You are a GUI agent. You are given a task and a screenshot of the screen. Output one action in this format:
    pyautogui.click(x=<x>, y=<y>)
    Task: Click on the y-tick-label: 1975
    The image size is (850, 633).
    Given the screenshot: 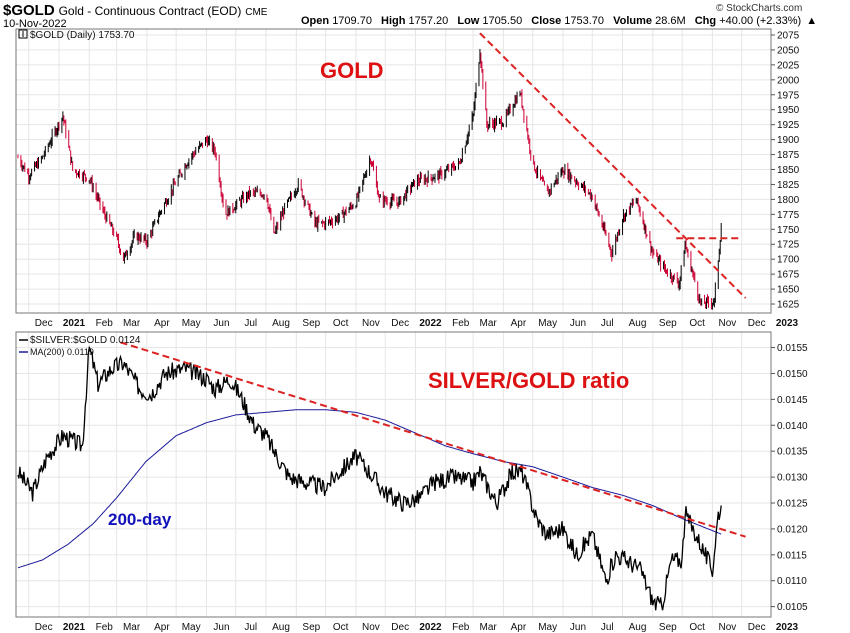 What is the action you would take?
    pyautogui.click(x=788, y=95)
    